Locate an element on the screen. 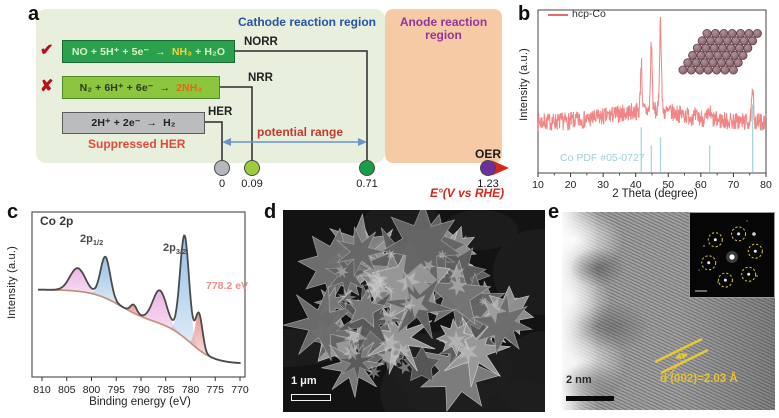  xrd-tick-label: 20 is located at coordinates (571, 185).